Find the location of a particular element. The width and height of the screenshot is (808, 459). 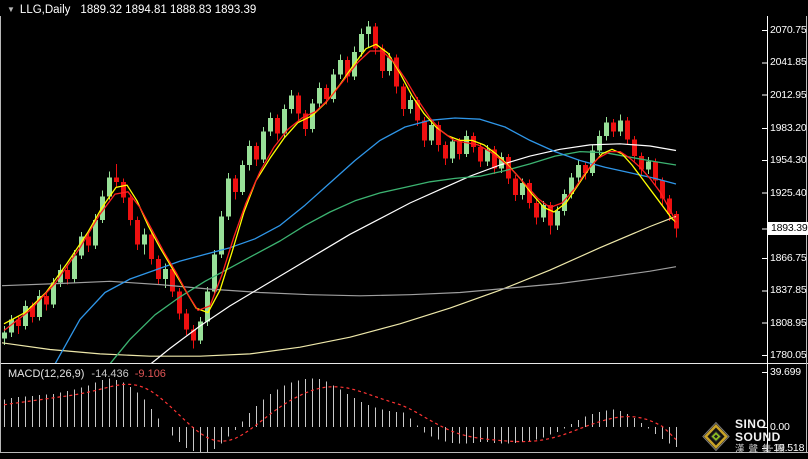

current-price-tag: 1893.39 is located at coordinates (788, 228).